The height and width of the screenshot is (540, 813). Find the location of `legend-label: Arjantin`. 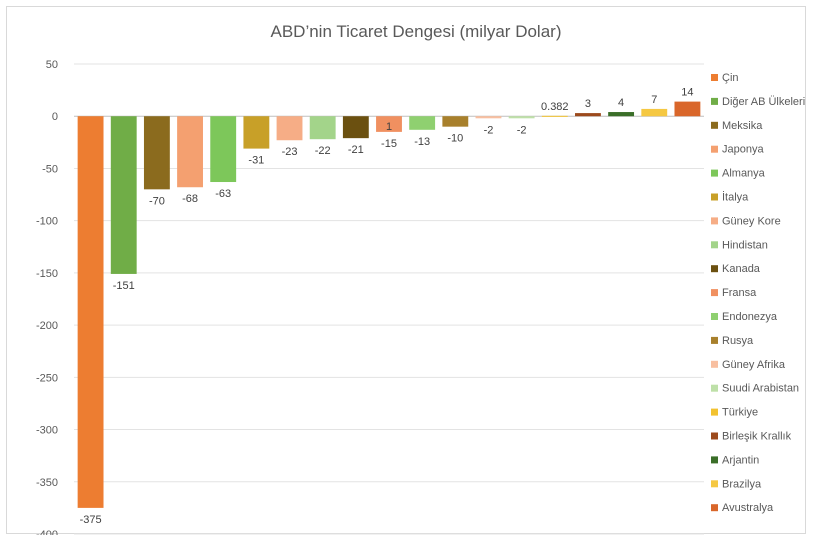

legend-label: Arjantin is located at coordinates (740, 460).